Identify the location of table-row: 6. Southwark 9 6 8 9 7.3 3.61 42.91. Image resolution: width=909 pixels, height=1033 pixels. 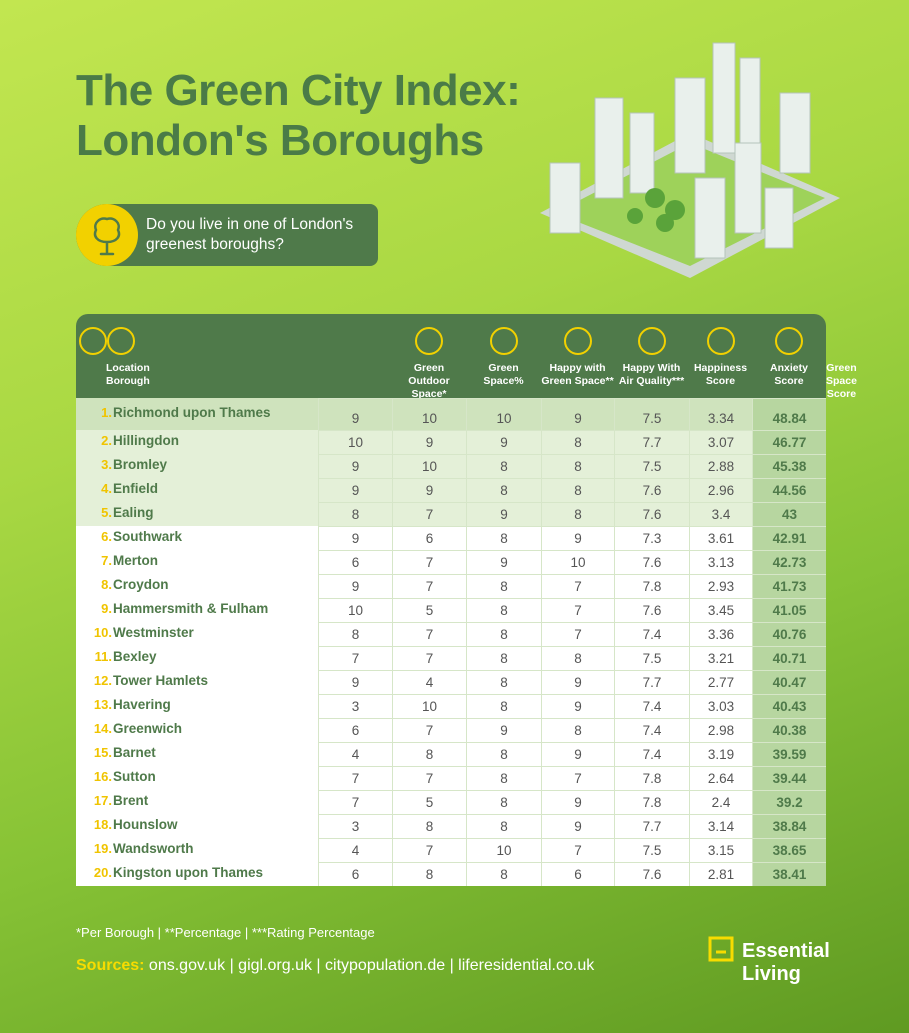
(451, 538).